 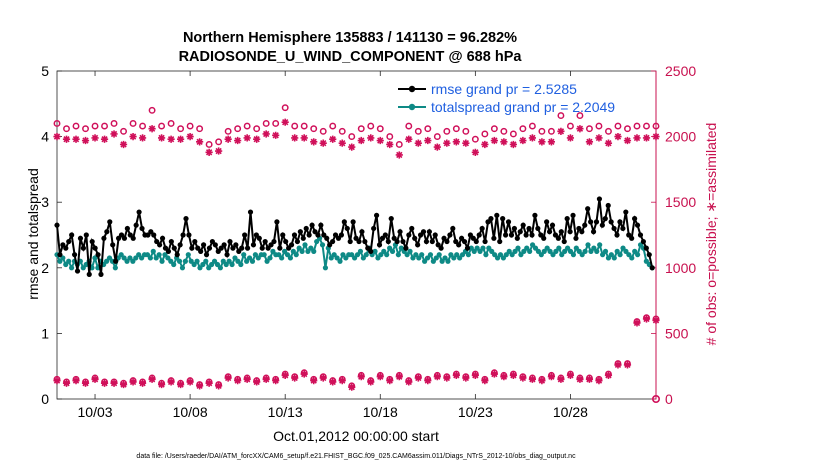 I want to click on y-left-tick-label: 5, so click(x=45, y=71).